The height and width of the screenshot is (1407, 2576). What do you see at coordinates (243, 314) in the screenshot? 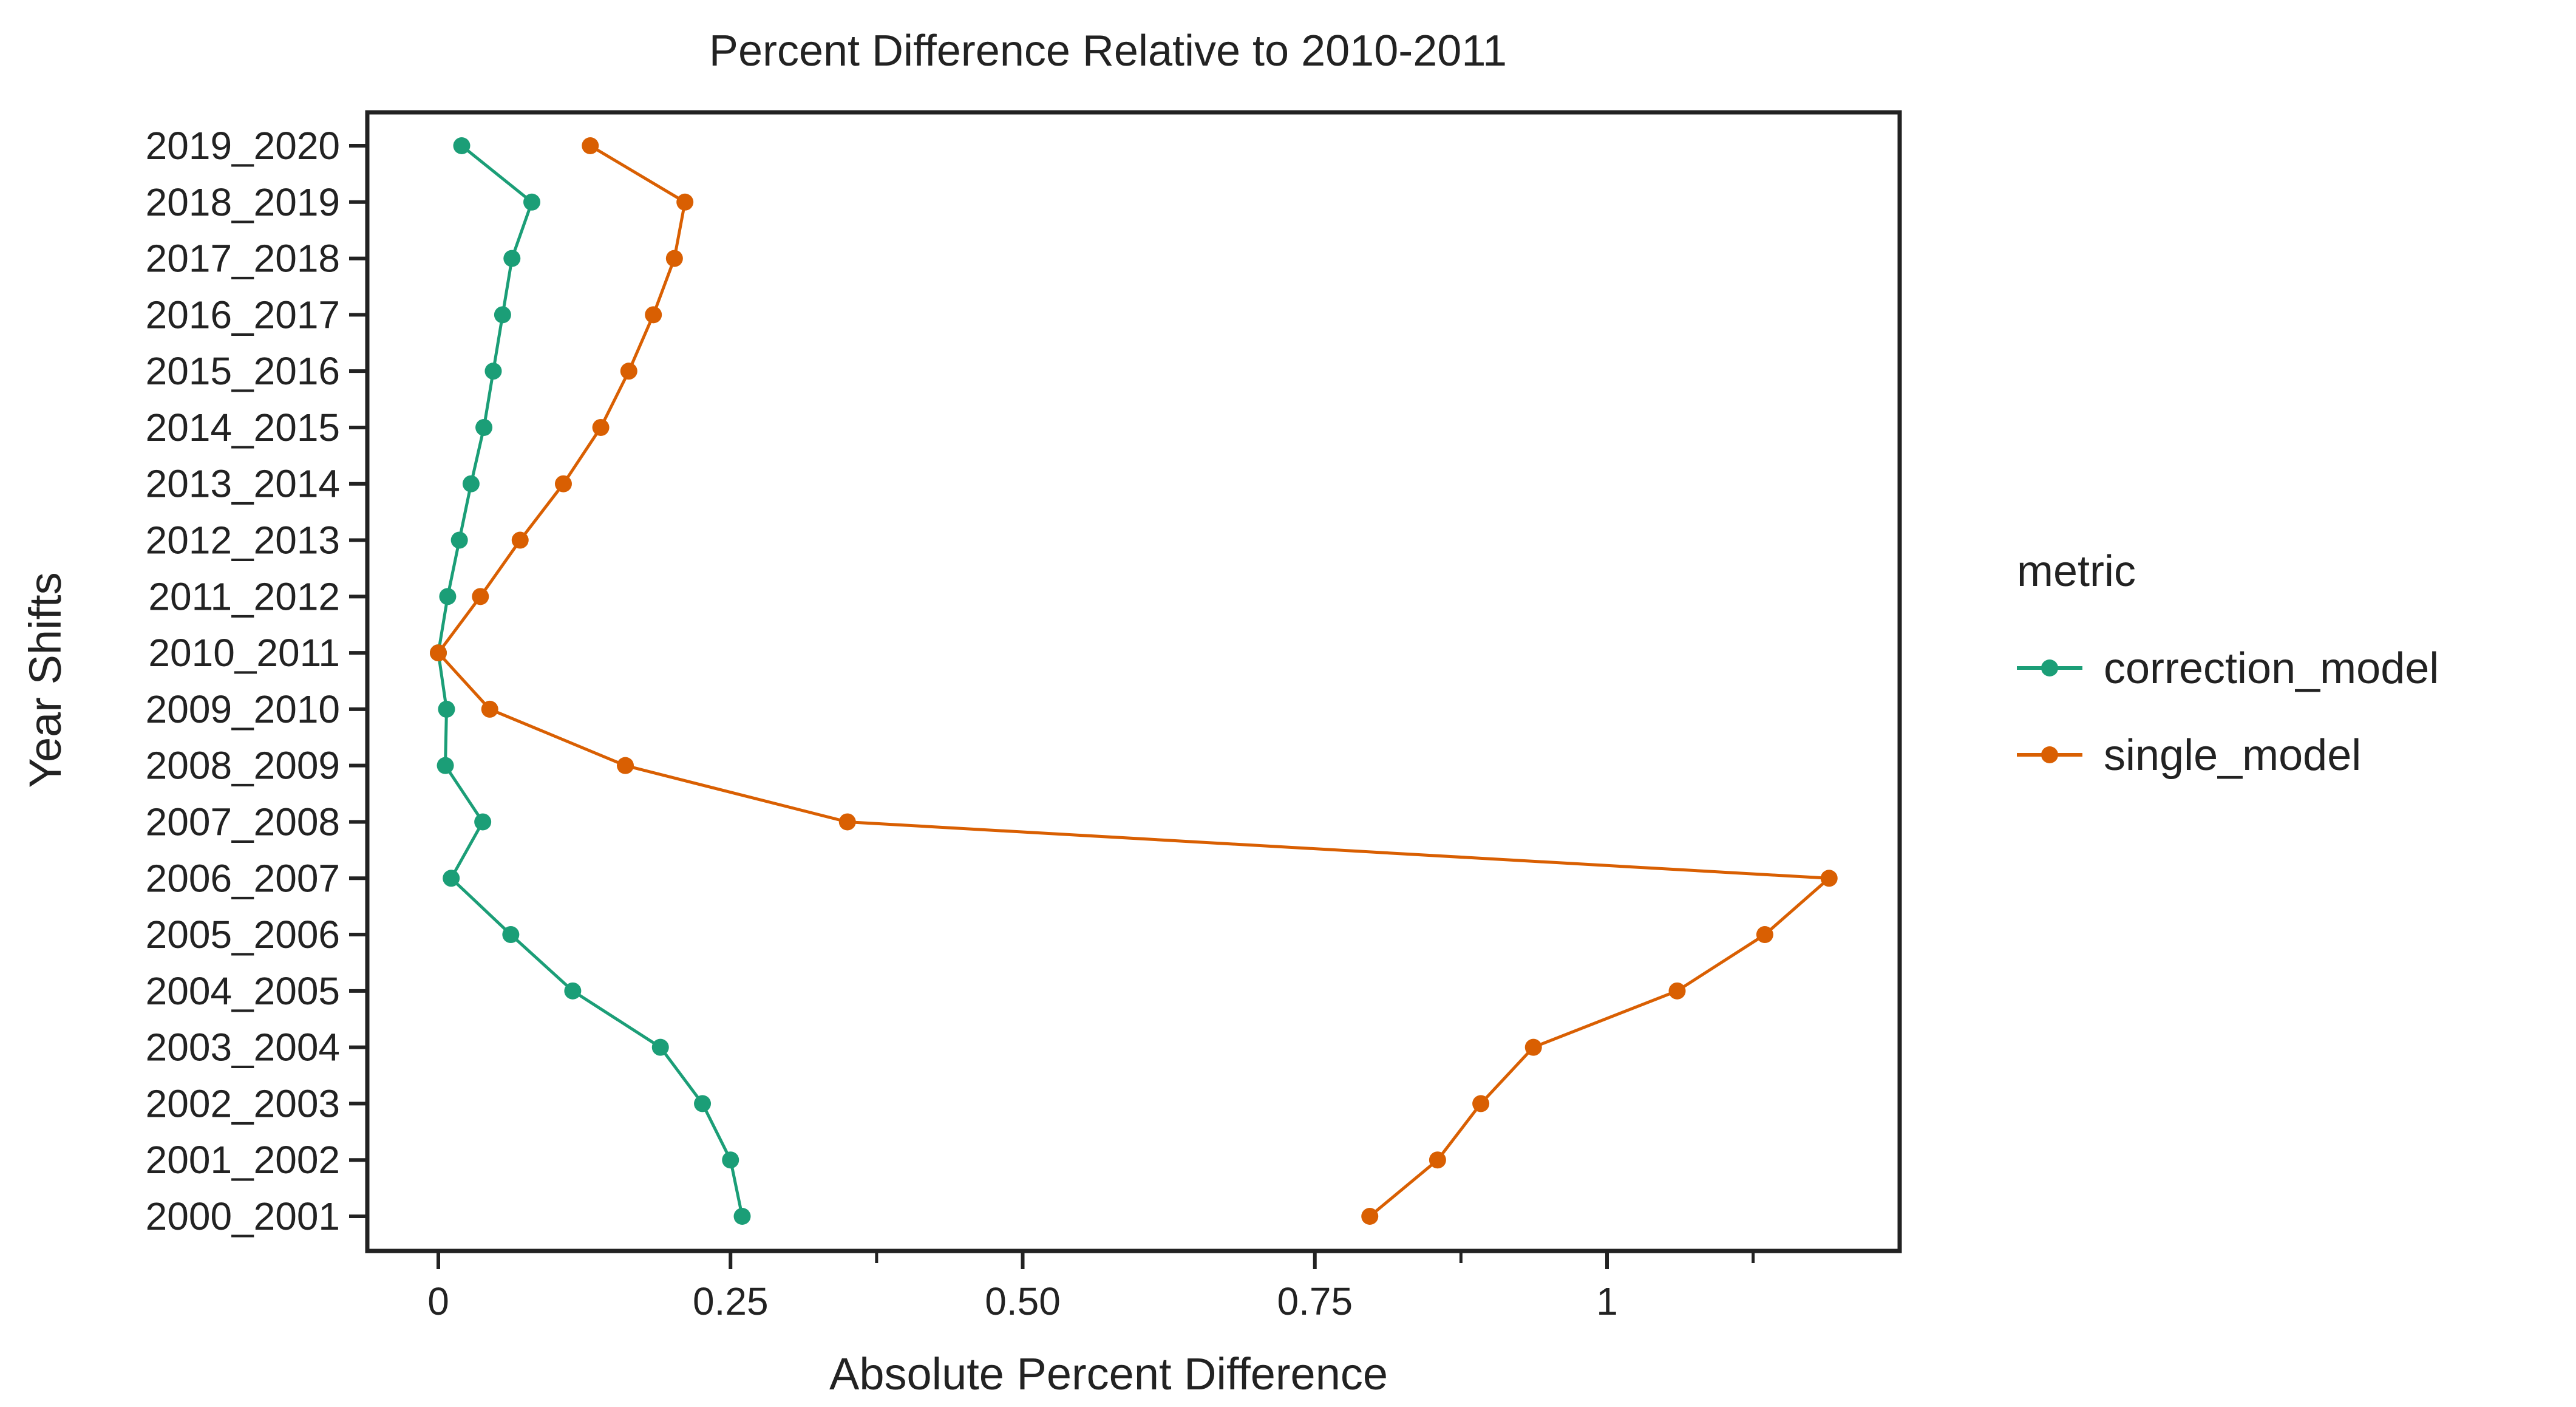
I see `y-tick-label: 2016_2017` at bounding box center [243, 314].